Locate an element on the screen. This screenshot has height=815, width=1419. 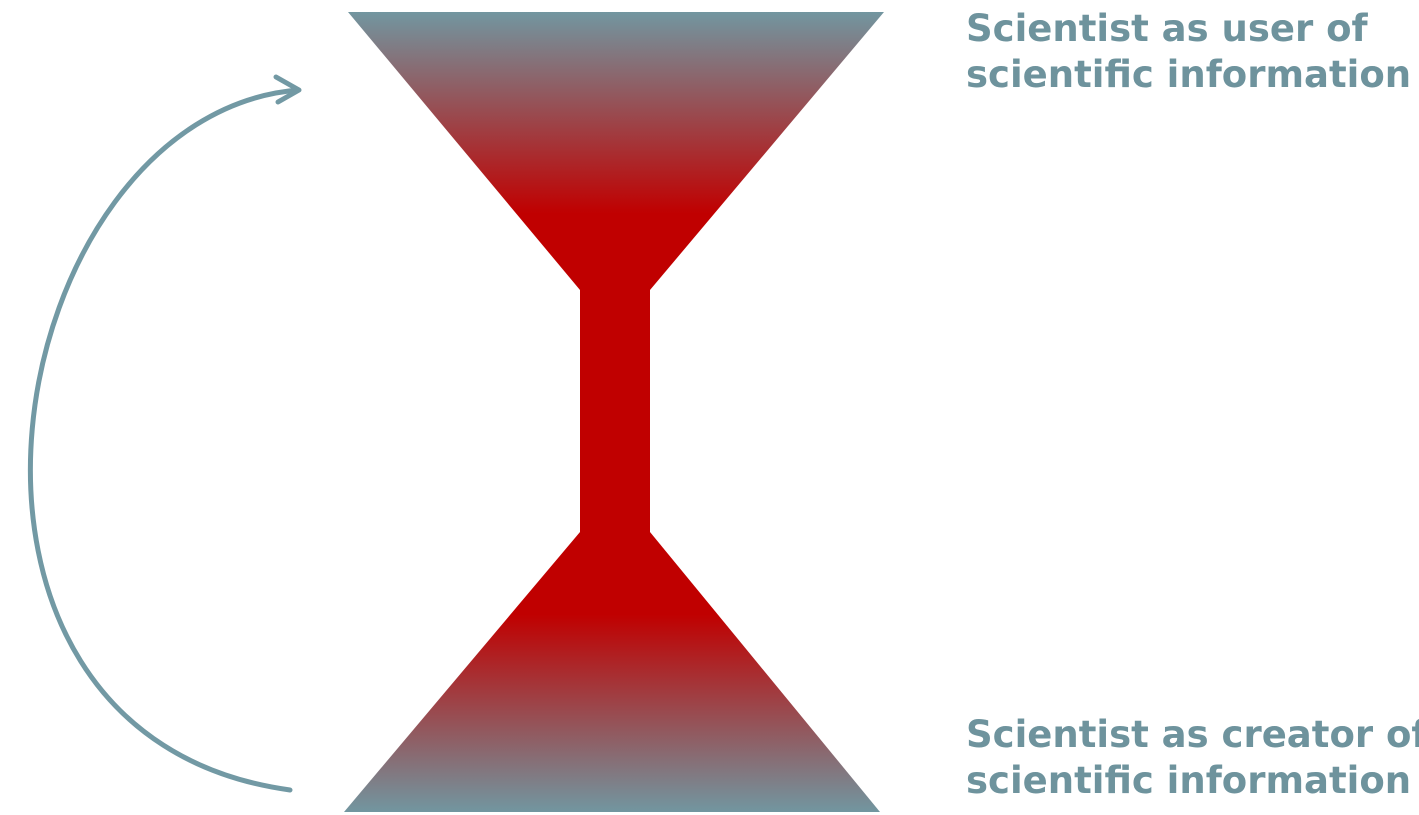
hourglass-neck is located at coordinates (615, 411).